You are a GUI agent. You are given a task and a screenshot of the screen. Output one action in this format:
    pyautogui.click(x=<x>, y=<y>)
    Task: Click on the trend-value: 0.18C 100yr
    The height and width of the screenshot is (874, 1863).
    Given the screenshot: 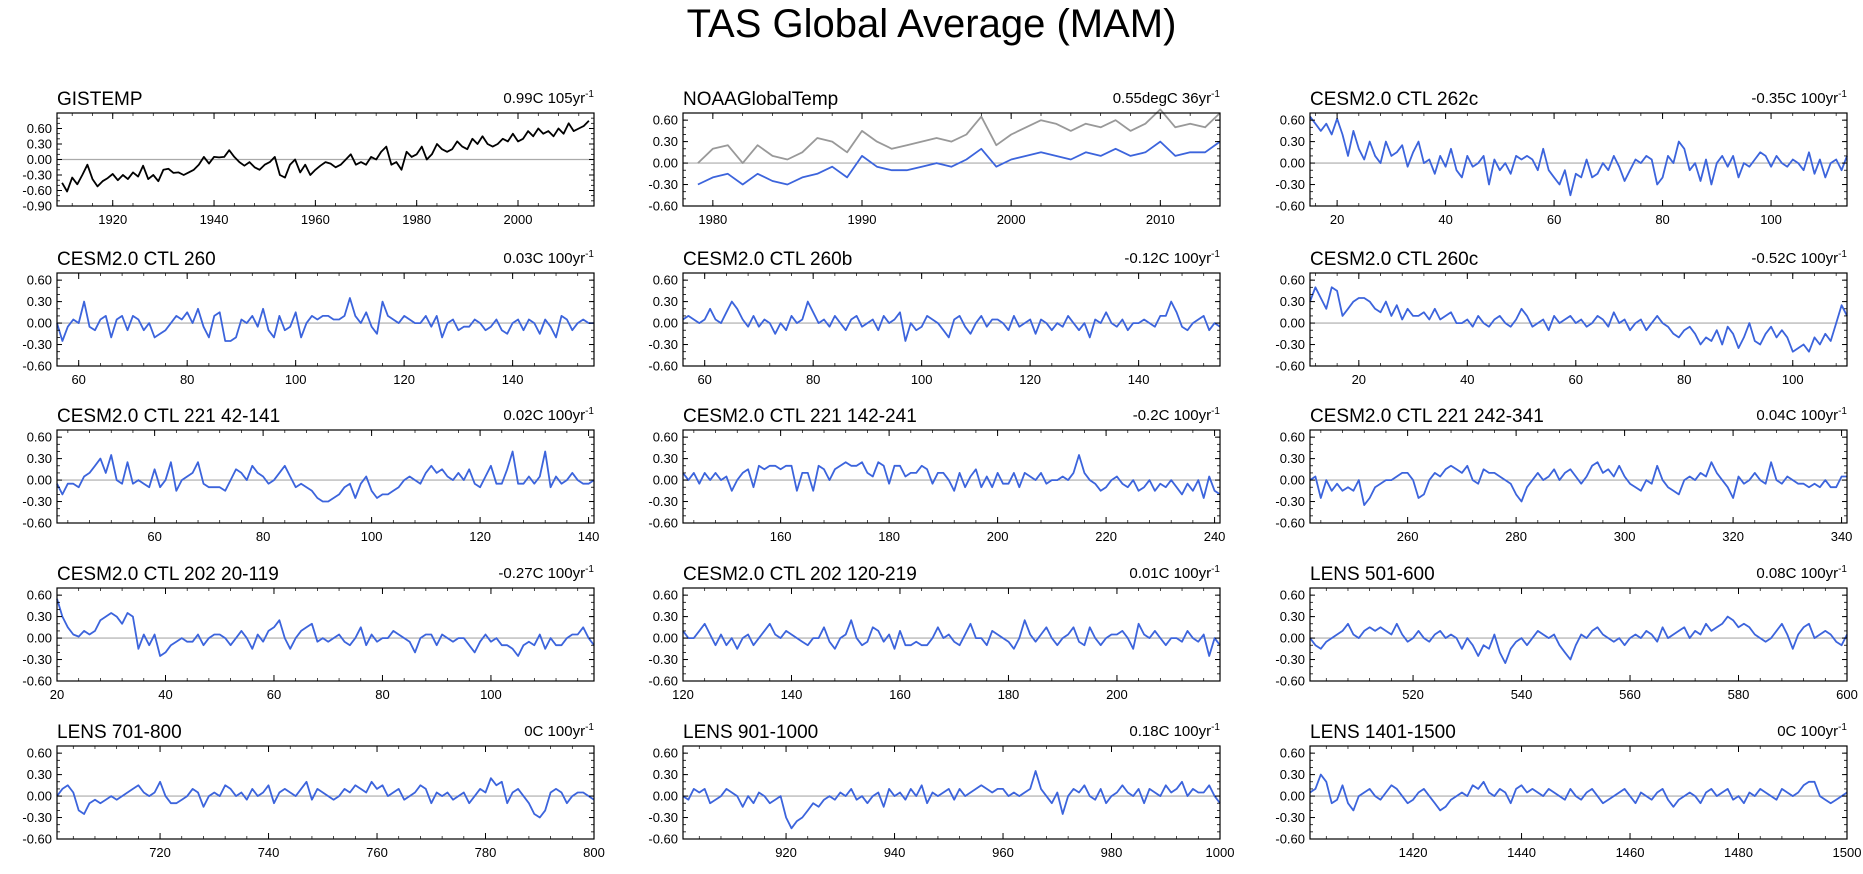 What is the action you would take?
    pyautogui.click(x=1170, y=731)
    